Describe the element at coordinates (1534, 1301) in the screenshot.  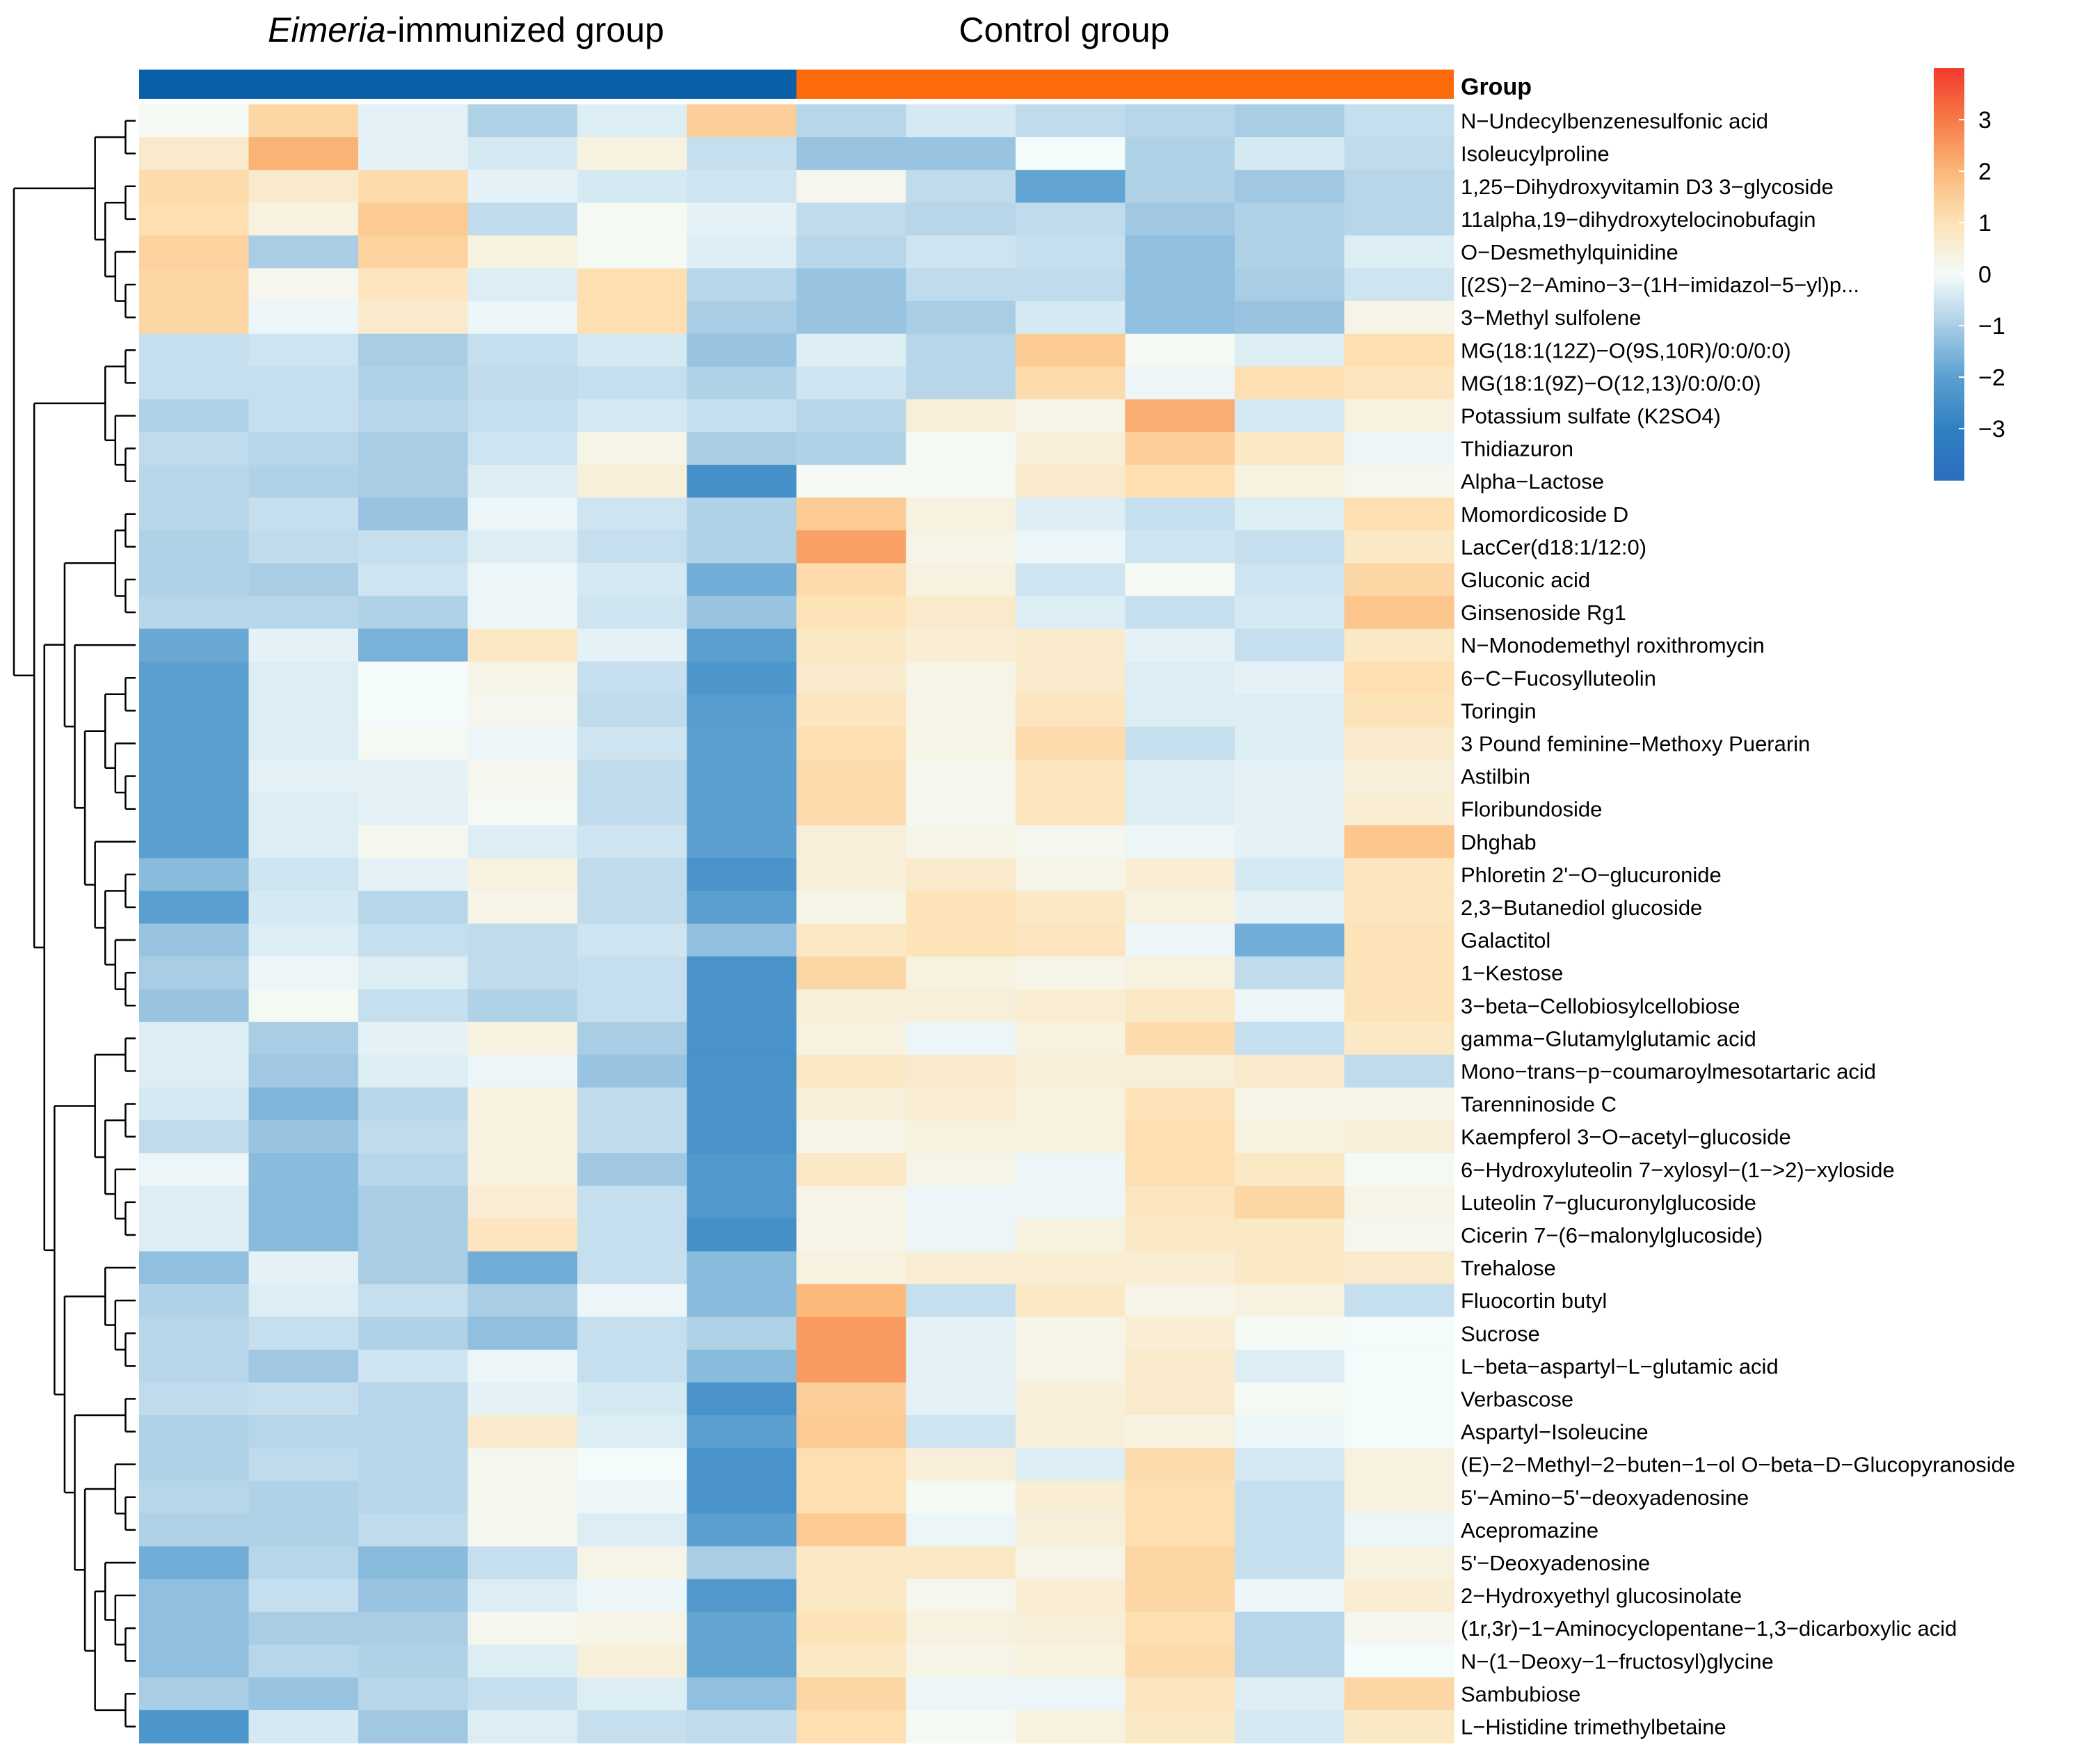
I see `row-label: Fluocortin butyl` at that location.